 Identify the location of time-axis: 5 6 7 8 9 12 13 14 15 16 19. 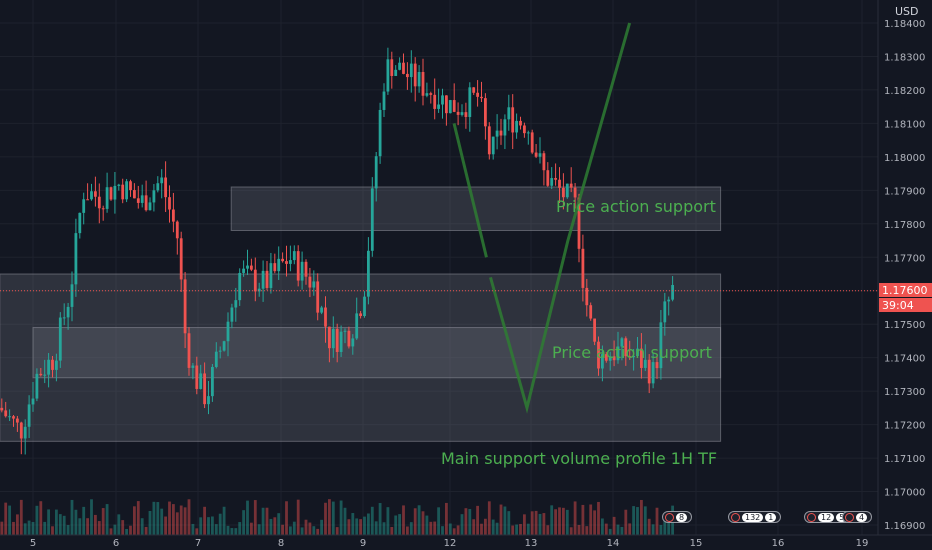
(449, 543).